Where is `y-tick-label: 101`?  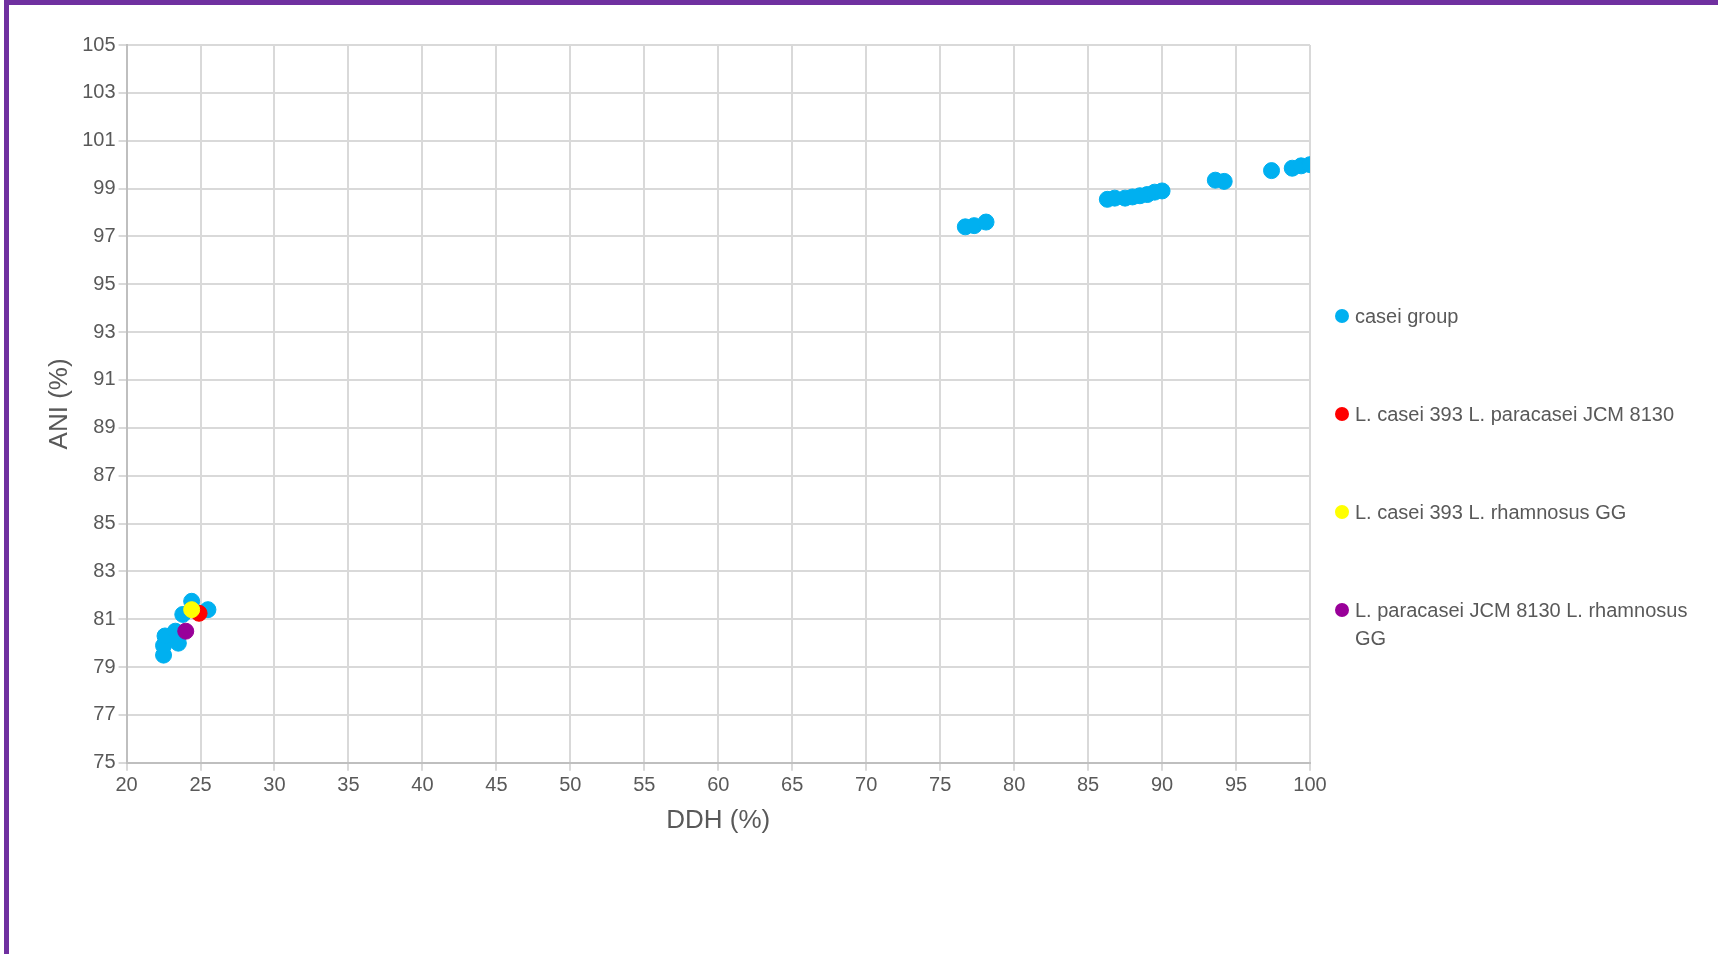 y-tick-label: 101 is located at coordinates (99, 139).